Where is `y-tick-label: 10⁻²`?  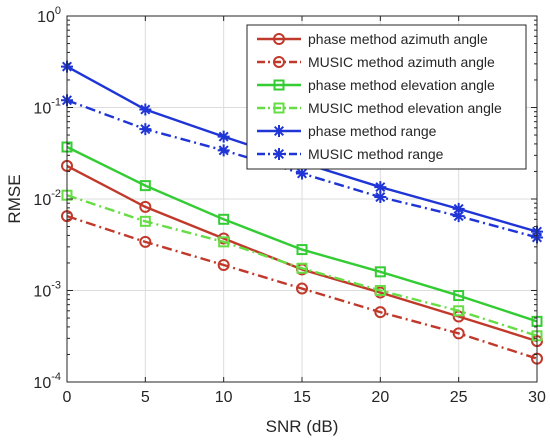 y-tick-label: 10⁻² is located at coordinates (47, 198).